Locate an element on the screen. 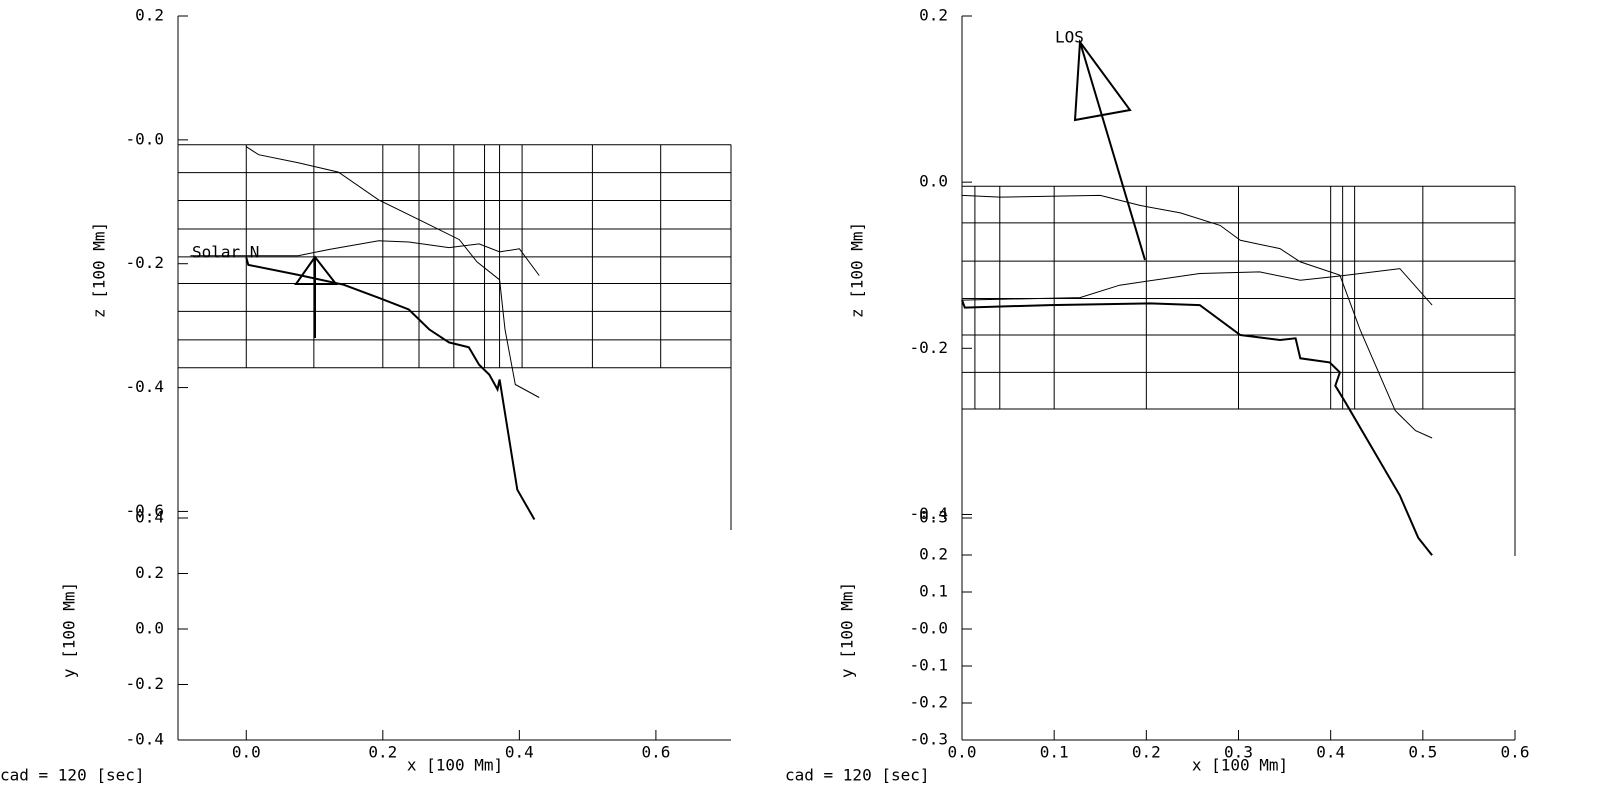  z-tick-label: 0.0 is located at coordinates (933, 181).